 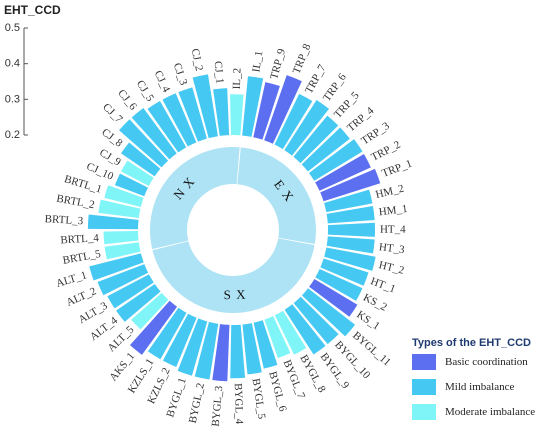 I want to click on category-label: BYGL_2, so click(x=197, y=403).